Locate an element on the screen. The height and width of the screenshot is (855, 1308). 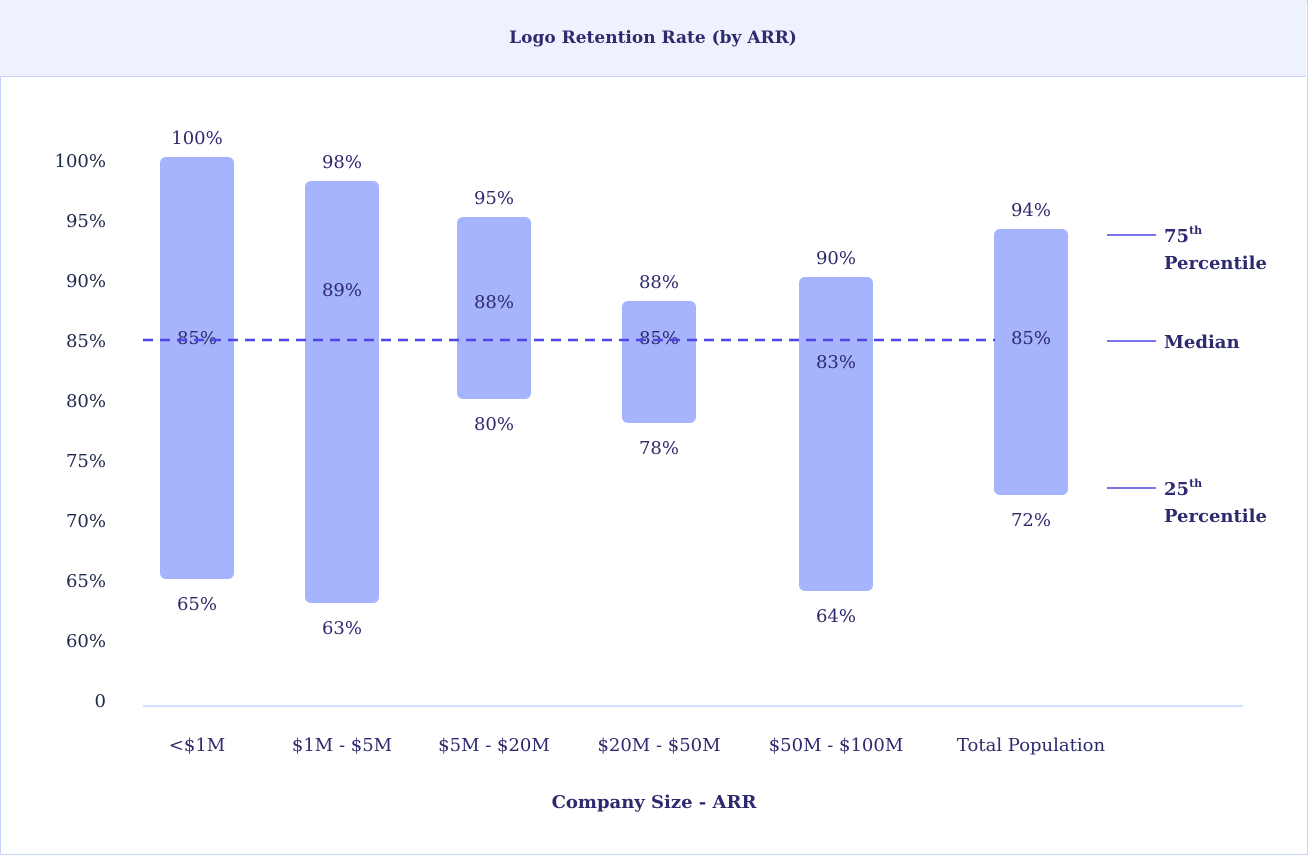
y-tick-label: 100% is located at coordinates (80, 161).